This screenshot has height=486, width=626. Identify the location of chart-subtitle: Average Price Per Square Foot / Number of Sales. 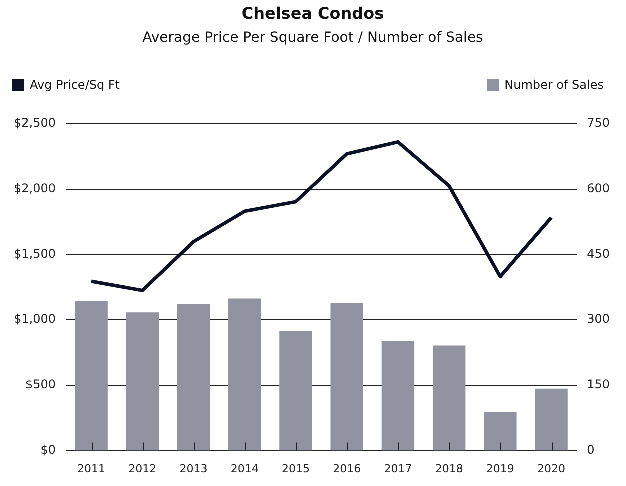
(313, 38).